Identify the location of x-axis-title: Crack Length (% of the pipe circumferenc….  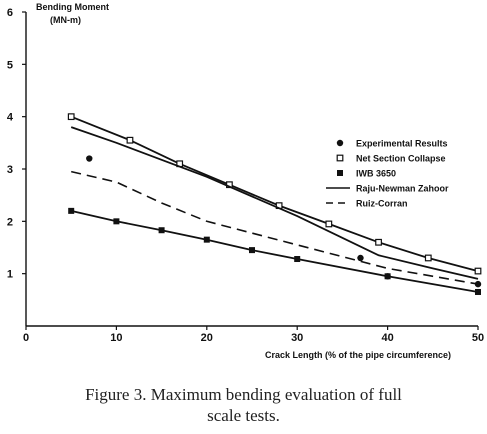
(358, 355).